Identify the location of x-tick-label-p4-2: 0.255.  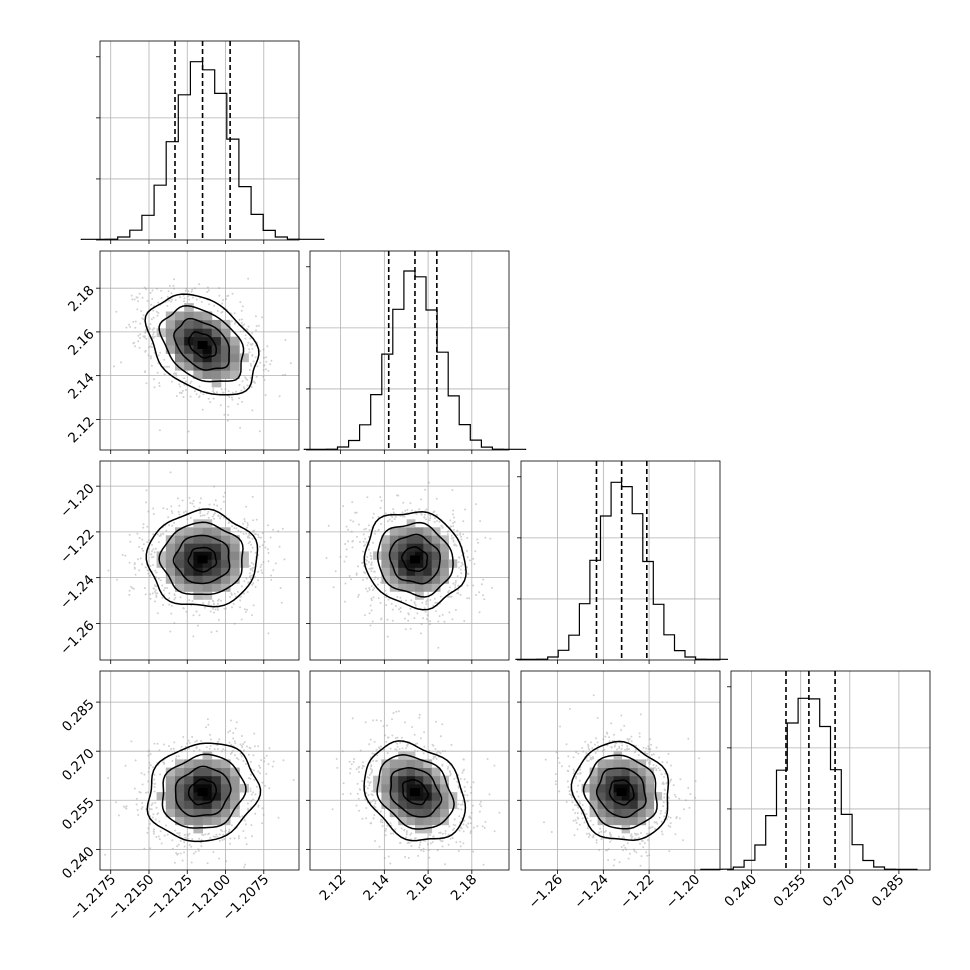
(790, 891).